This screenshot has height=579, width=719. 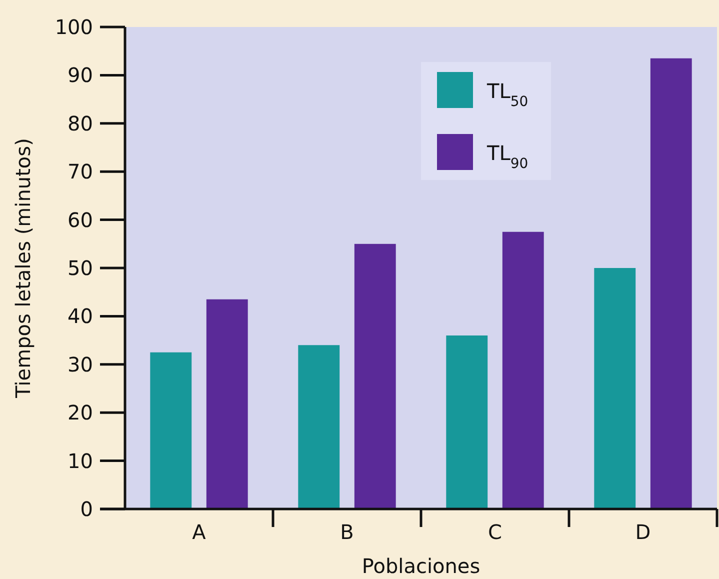 I want to click on y-tick-label: 30, so click(x=80, y=364).